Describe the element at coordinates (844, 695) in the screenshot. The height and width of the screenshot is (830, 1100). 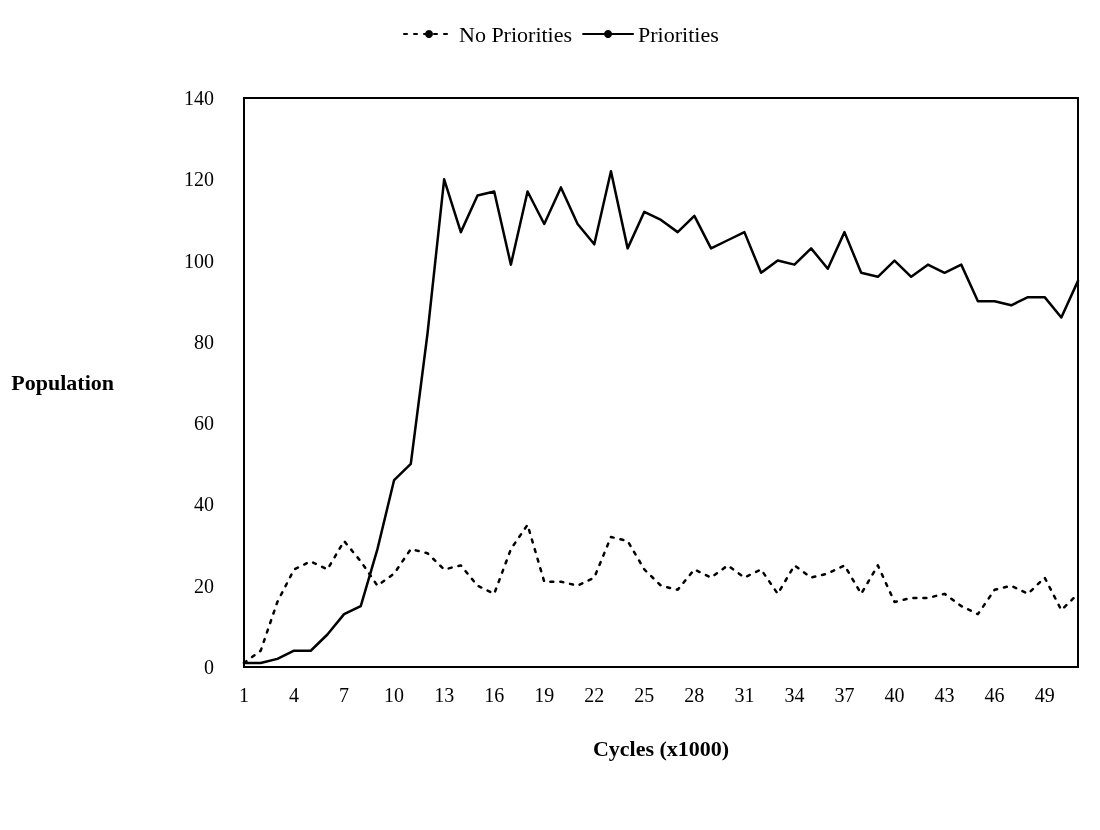
I see `x-tick-label: 37` at that location.